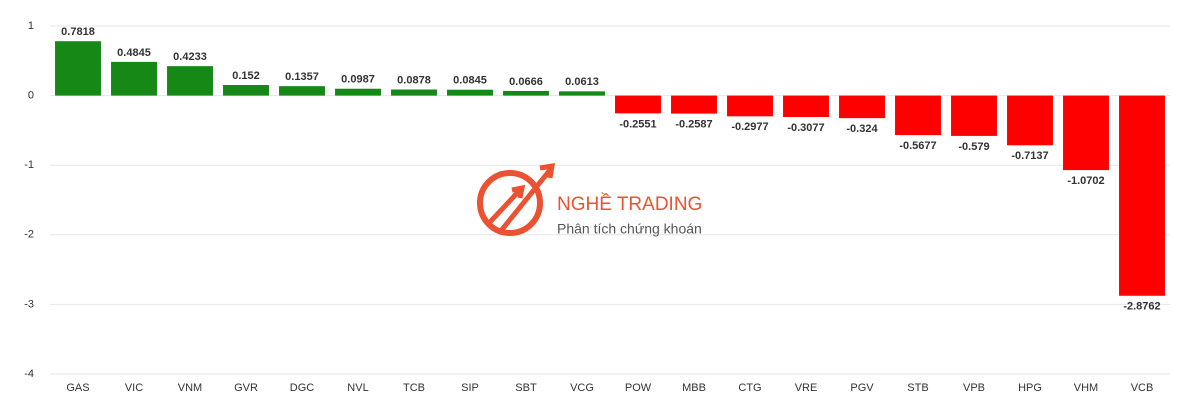 The image size is (1185, 402). What do you see at coordinates (973, 147) in the screenshot?
I see `value-label: -0.579` at bounding box center [973, 147].